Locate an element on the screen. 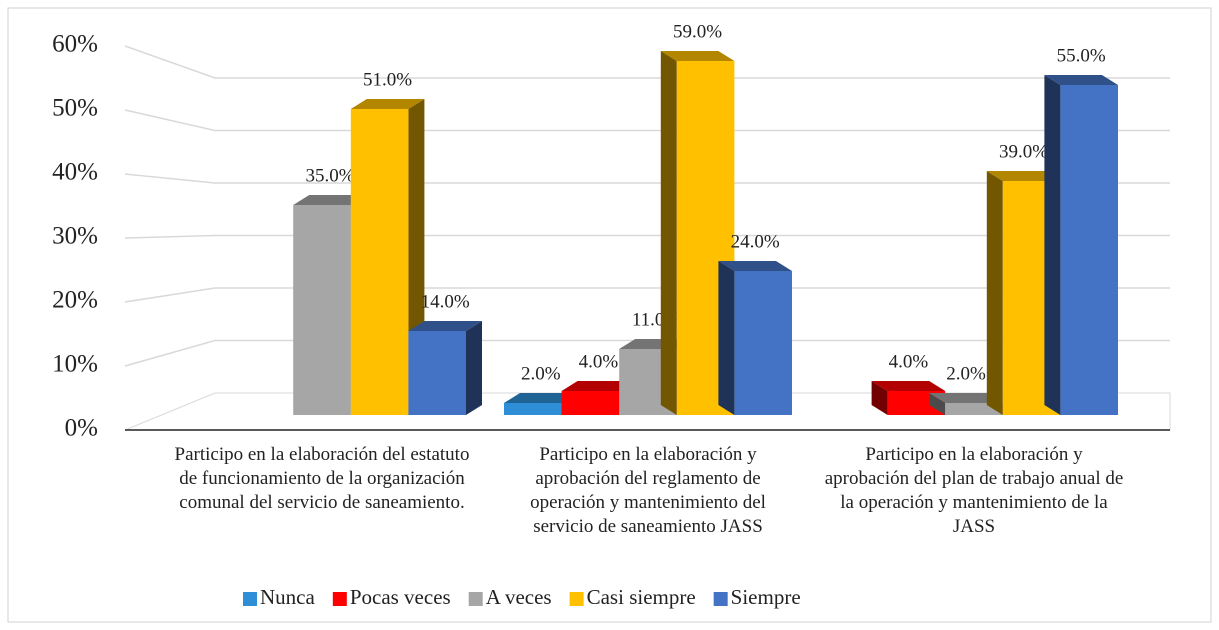 The height and width of the screenshot is (630, 1219). y-tick-label: 60% is located at coordinates (75, 44).